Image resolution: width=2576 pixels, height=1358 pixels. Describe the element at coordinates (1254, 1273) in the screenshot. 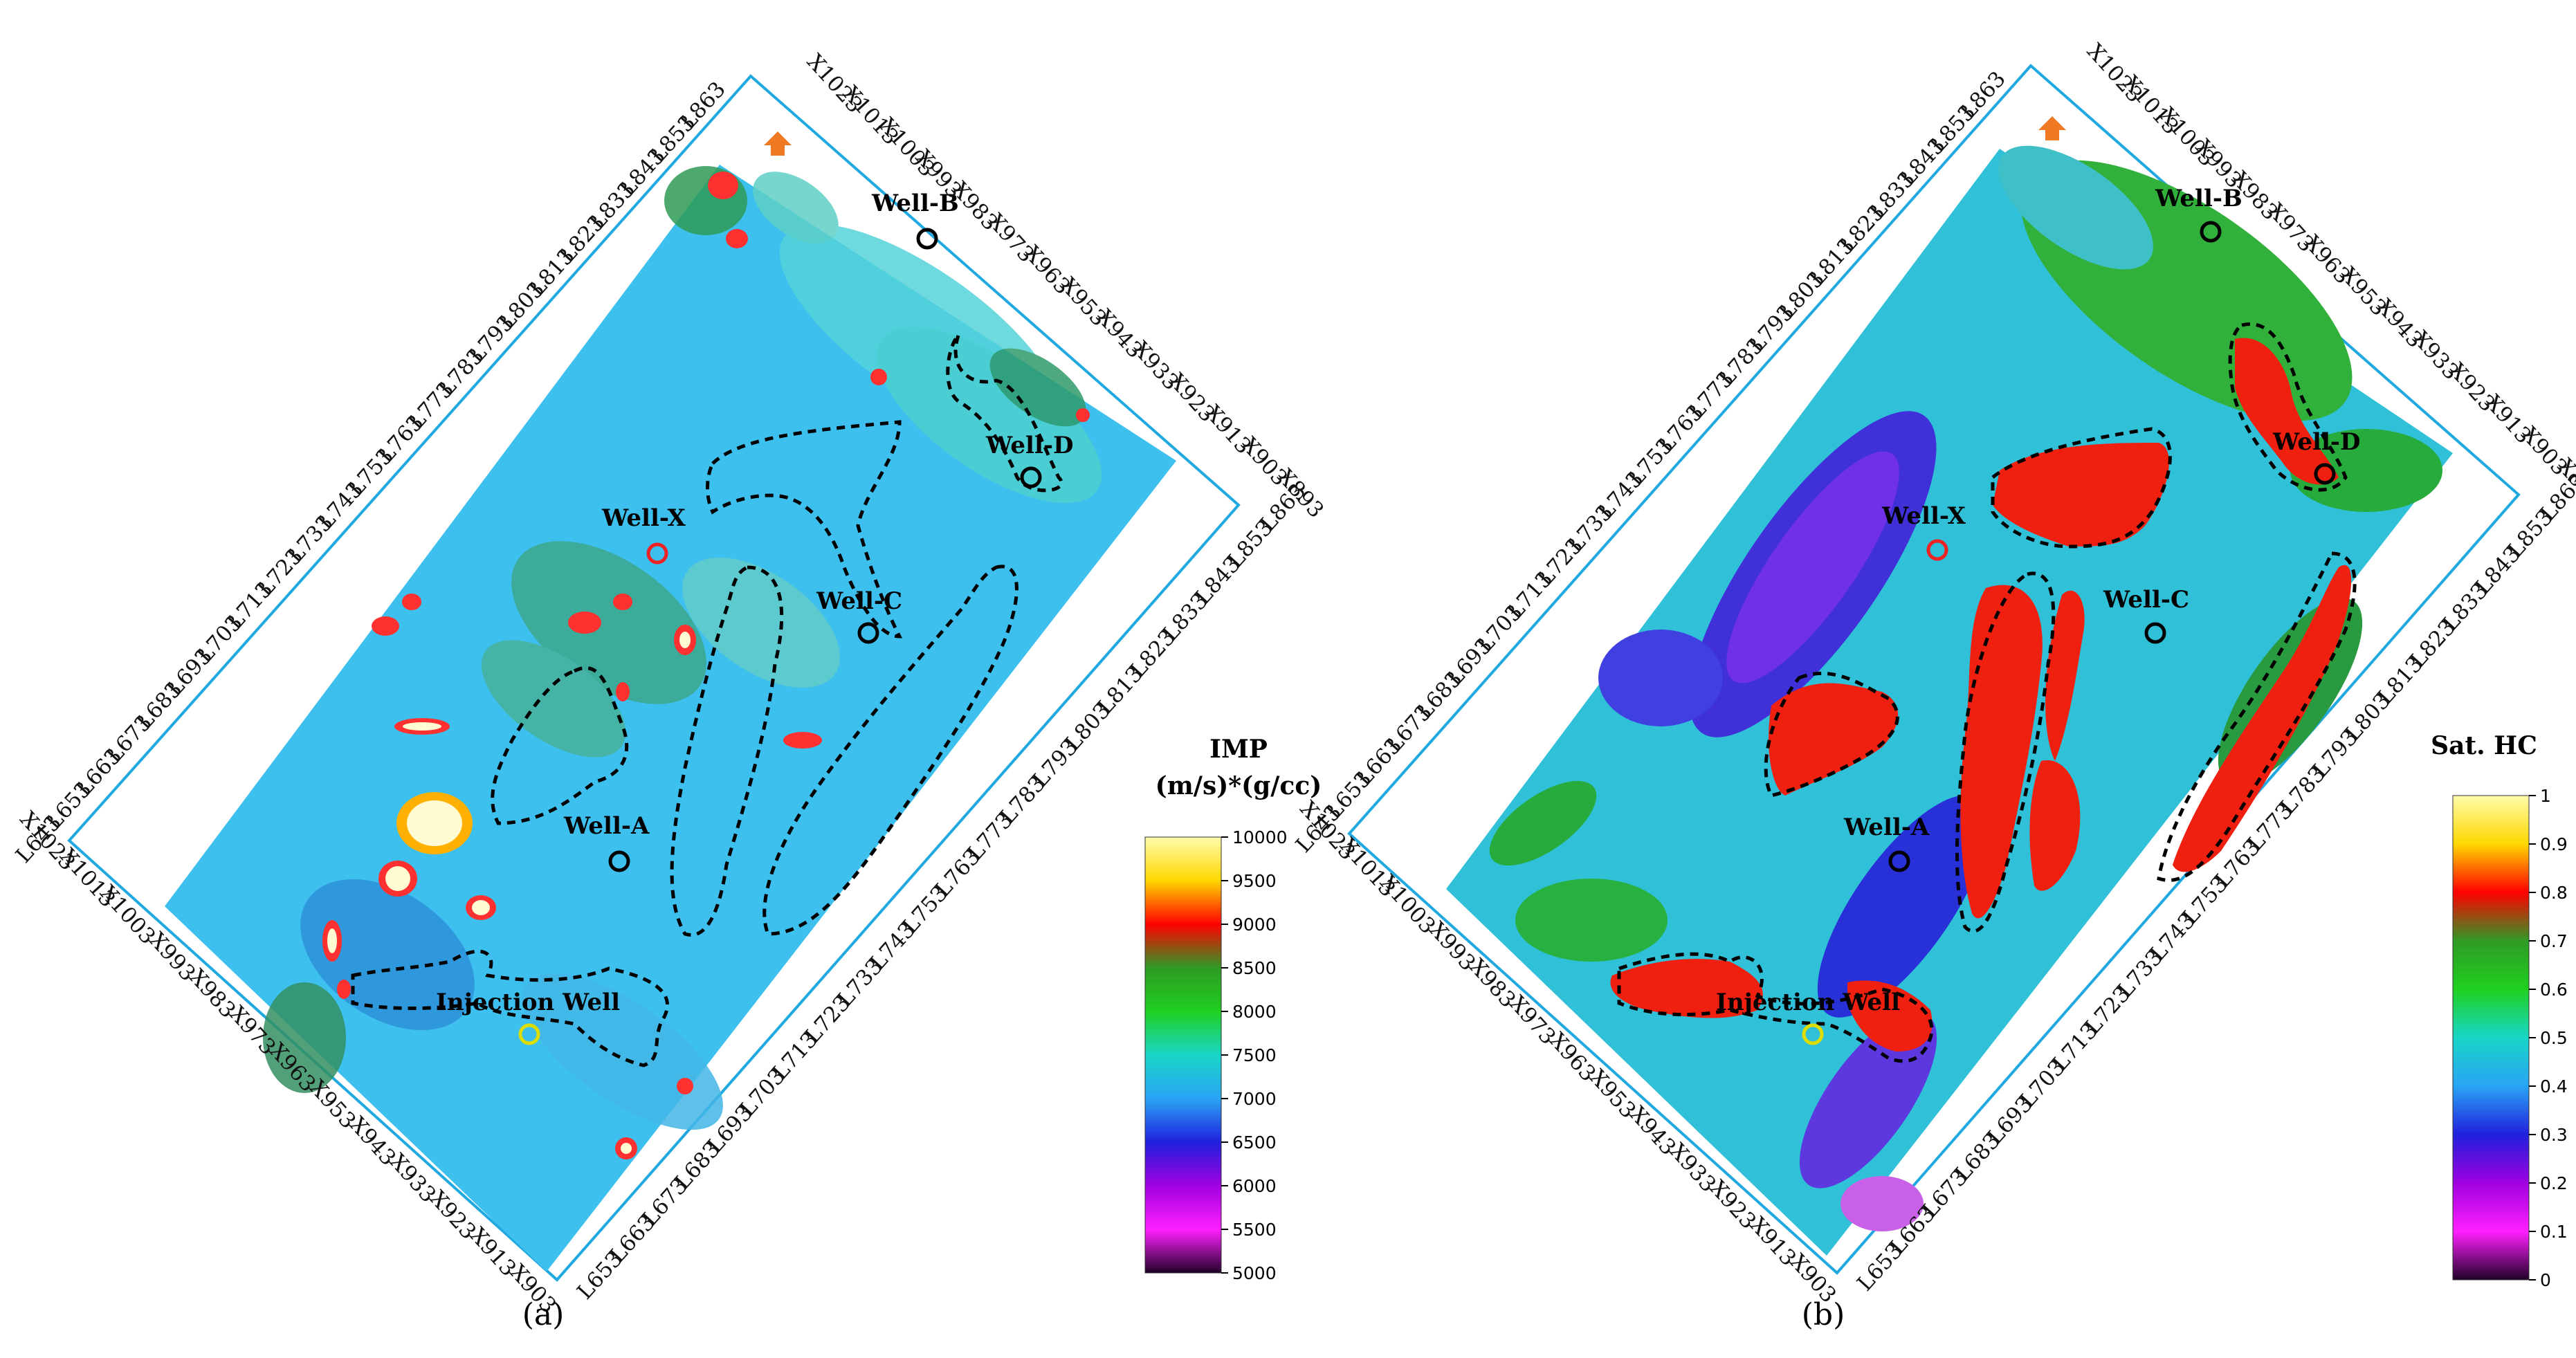

I see `colorbar-tick-label: 5000` at that location.